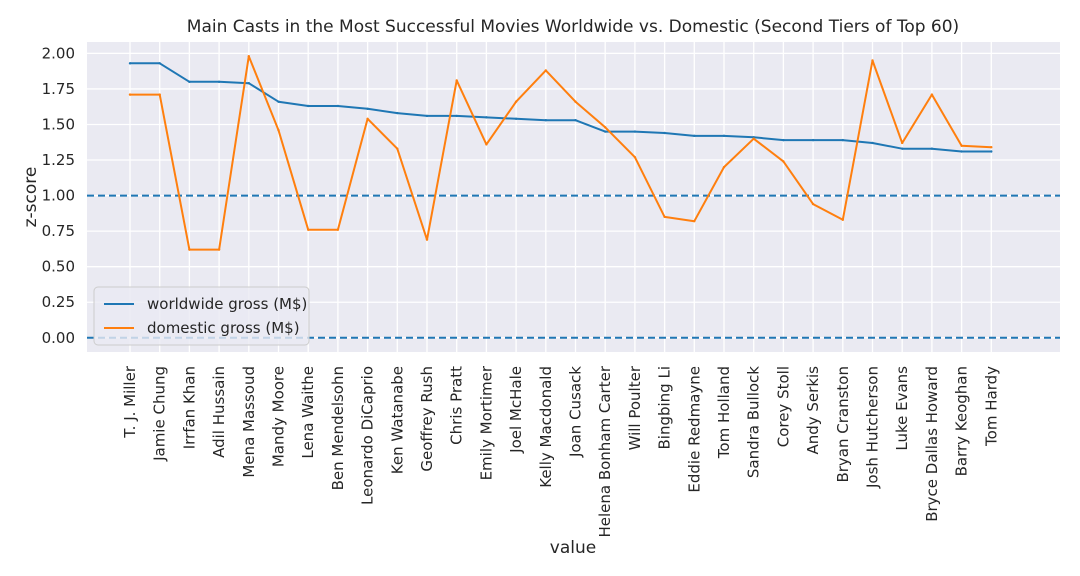 The width and height of the screenshot is (1080, 576). I want to click on legend-label-domestic: domestic gross (M$), so click(223, 328).